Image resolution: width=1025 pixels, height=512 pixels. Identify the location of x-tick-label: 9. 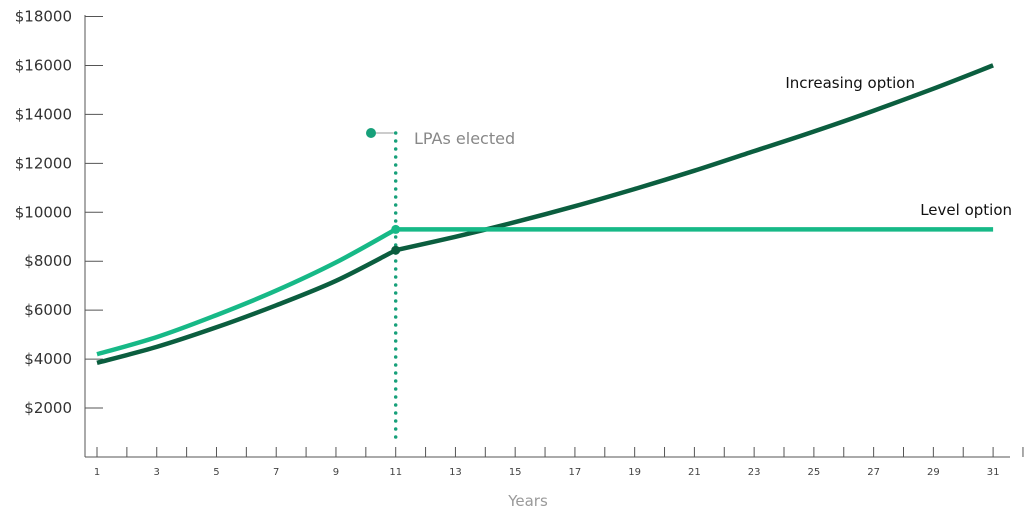
(336, 472).